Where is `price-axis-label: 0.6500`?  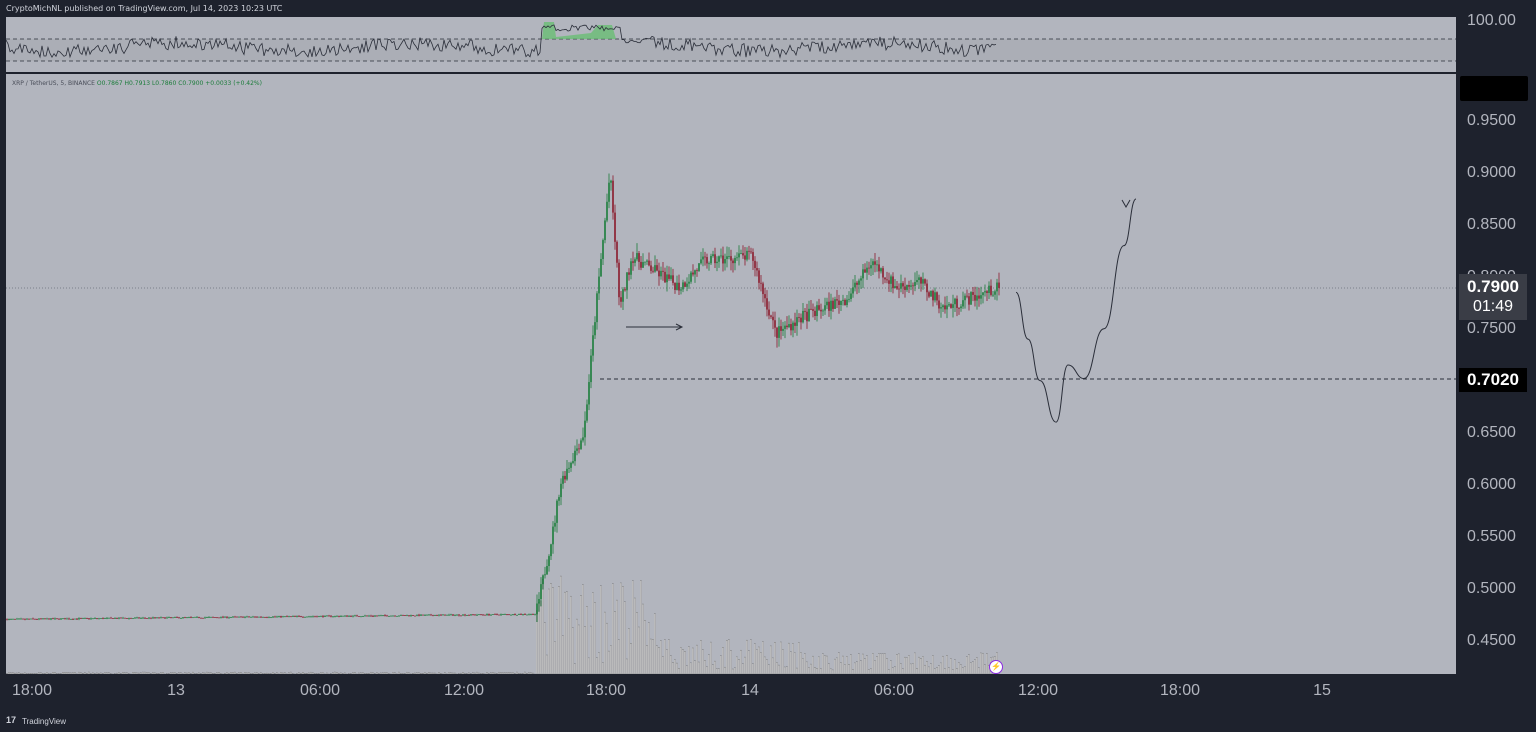 price-axis-label: 0.6500 is located at coordinates (1491, 432).